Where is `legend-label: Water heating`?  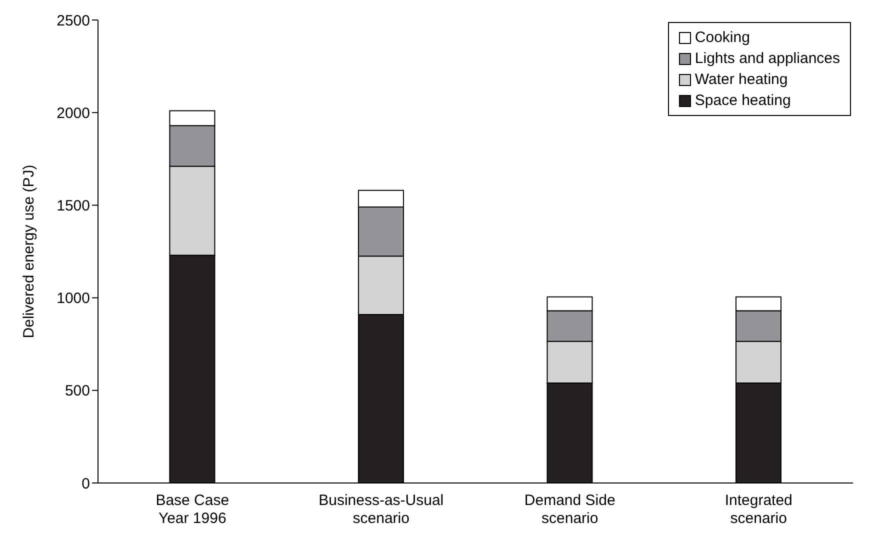 legend-label: Water heating is located at coordinates (741, 80).